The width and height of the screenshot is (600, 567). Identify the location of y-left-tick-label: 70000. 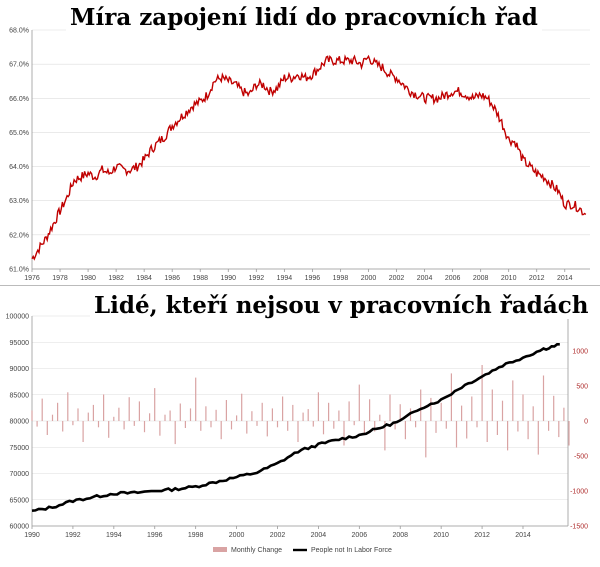
(20, 474).